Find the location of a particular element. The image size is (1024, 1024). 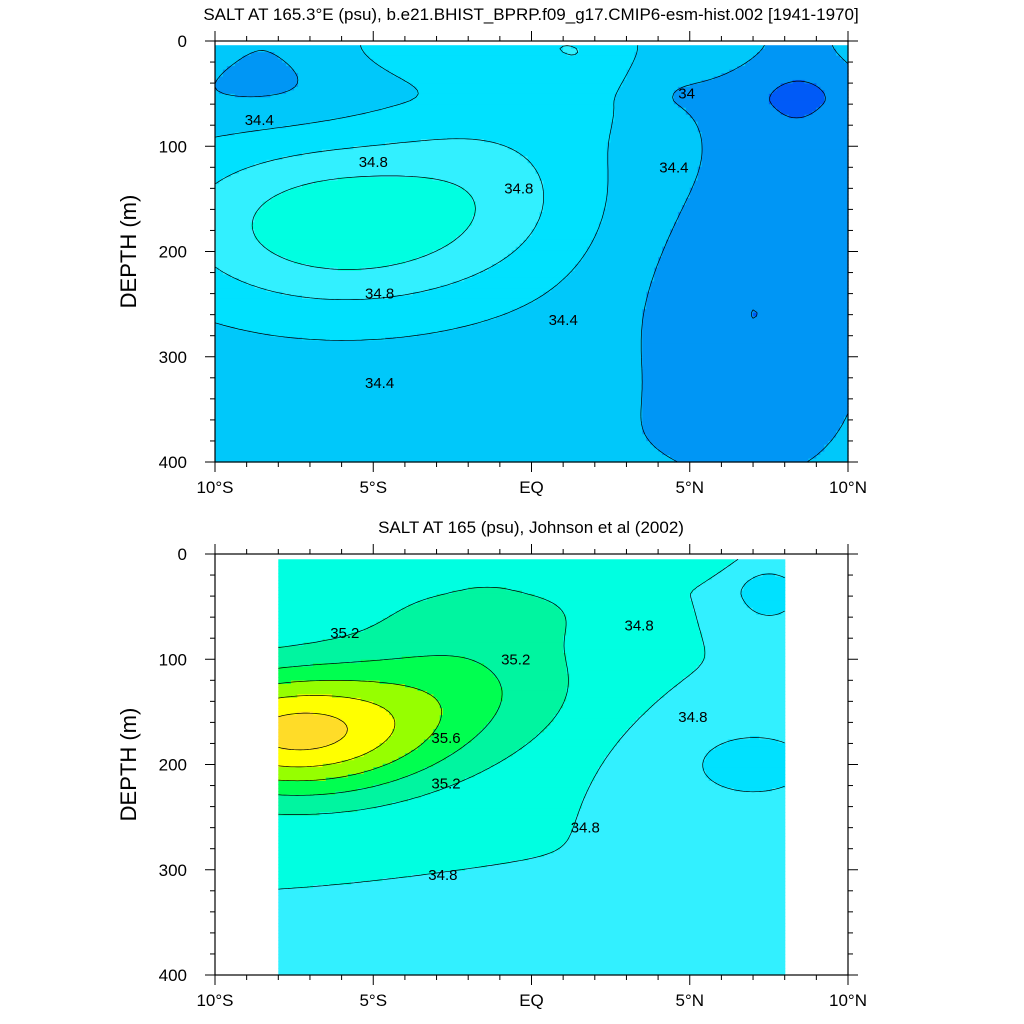

contour-label: 34 is located at coordinates (686, 94).